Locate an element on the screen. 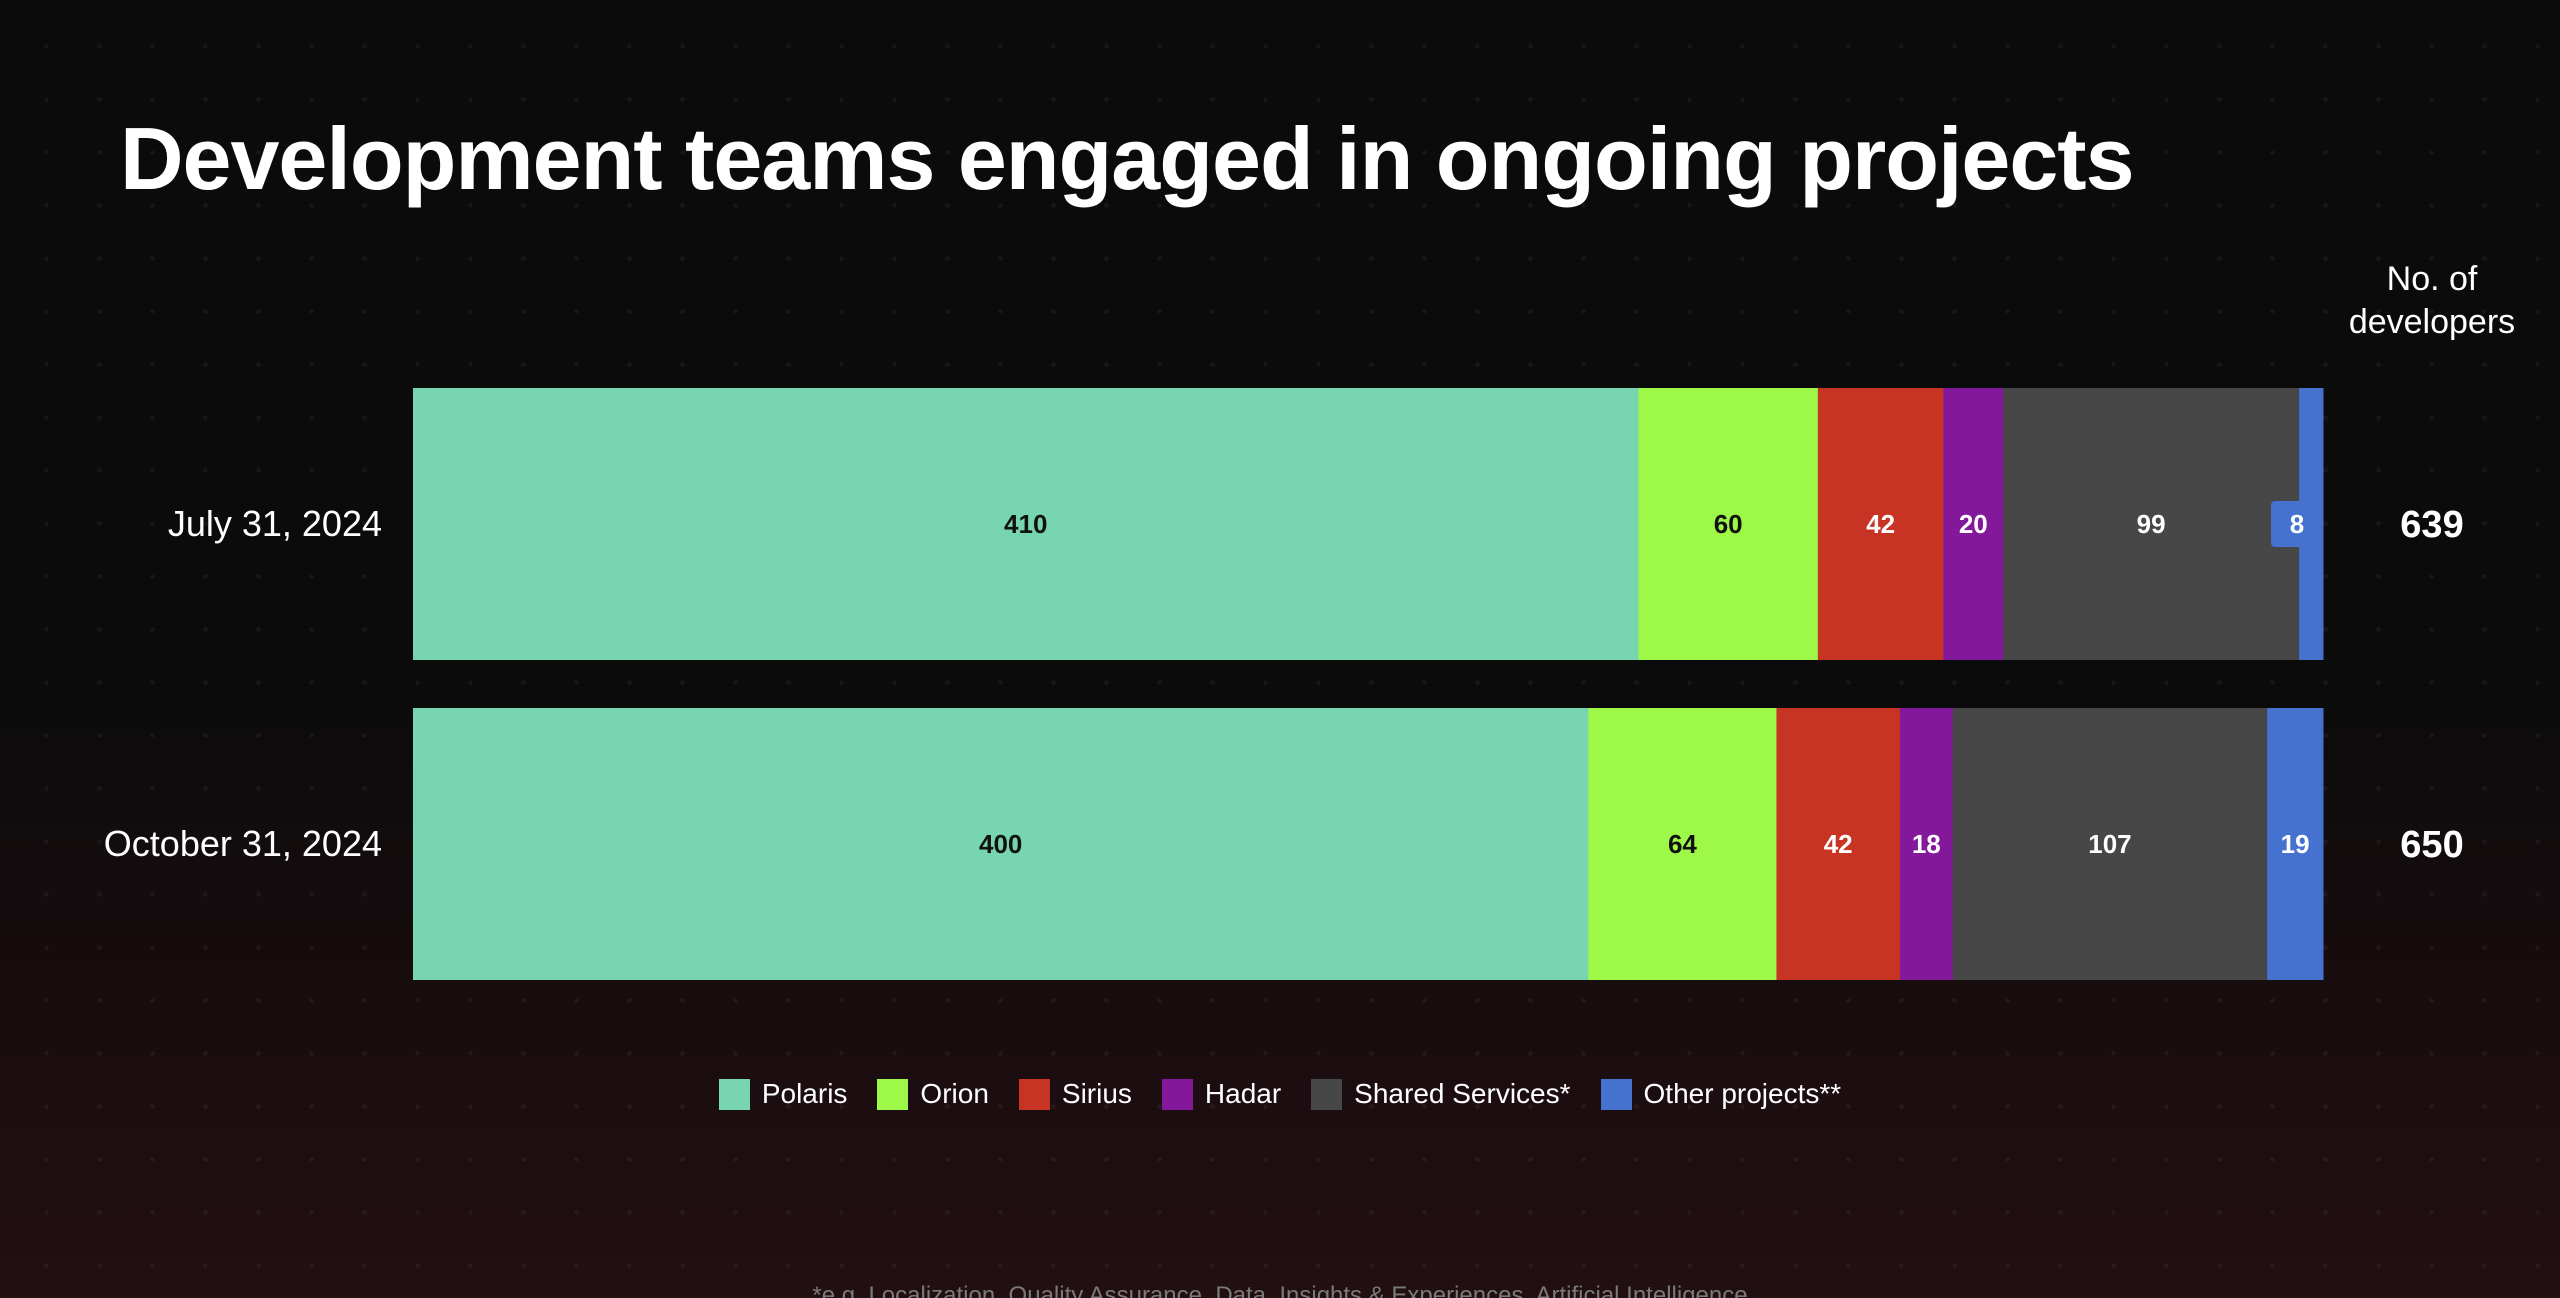 The image size is (2560, 1298). data-label: 60 is located at coordinates (1728, 524).